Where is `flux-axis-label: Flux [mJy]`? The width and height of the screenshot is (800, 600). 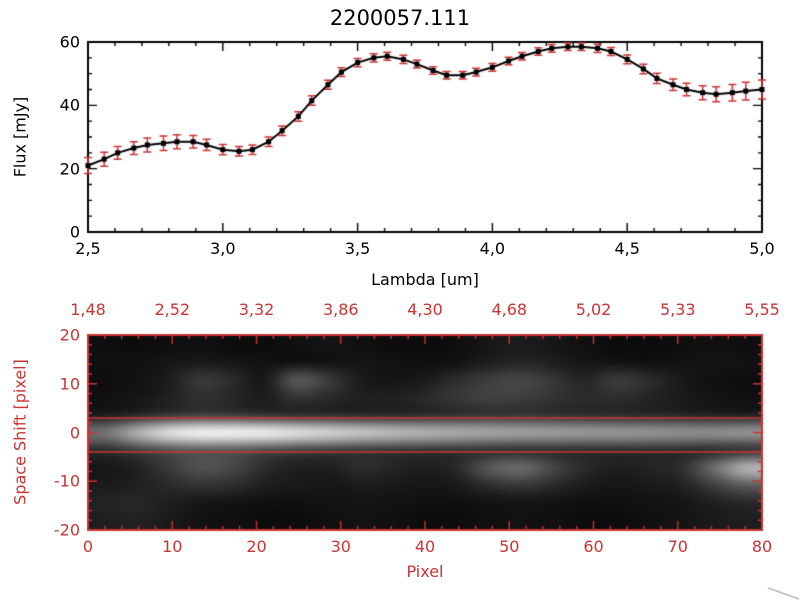
flux-axis-label: Flux [mJy] is located at coordinates (20, 137).